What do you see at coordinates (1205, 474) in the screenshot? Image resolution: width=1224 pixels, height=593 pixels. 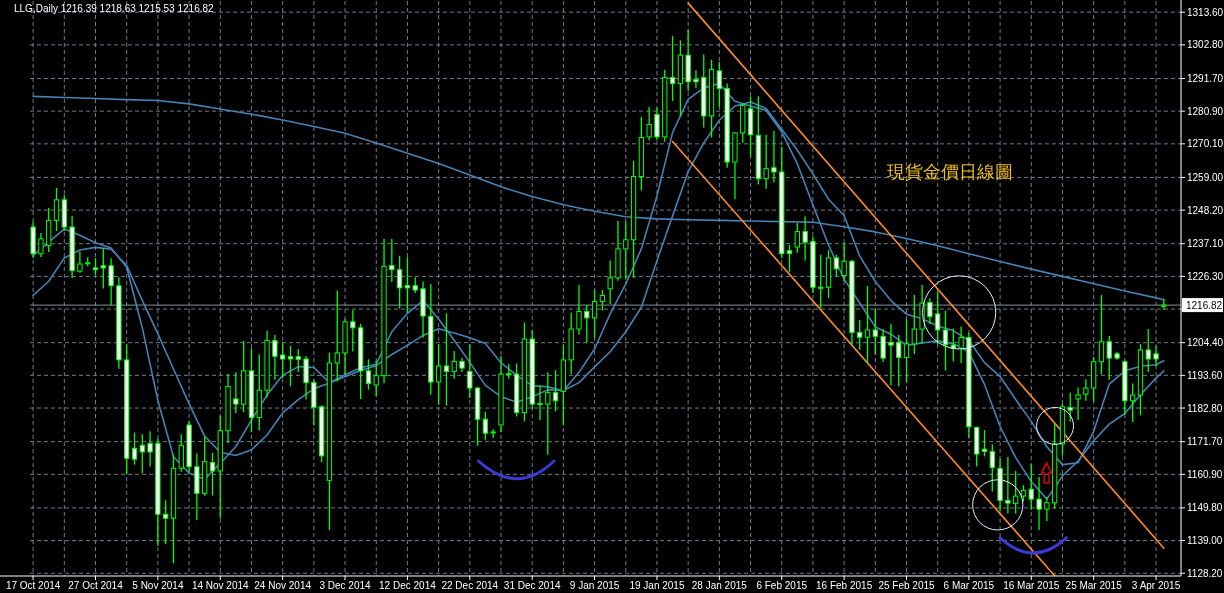 I see `y-tick-label: 1160.90` at bounding box center [1205, 474].